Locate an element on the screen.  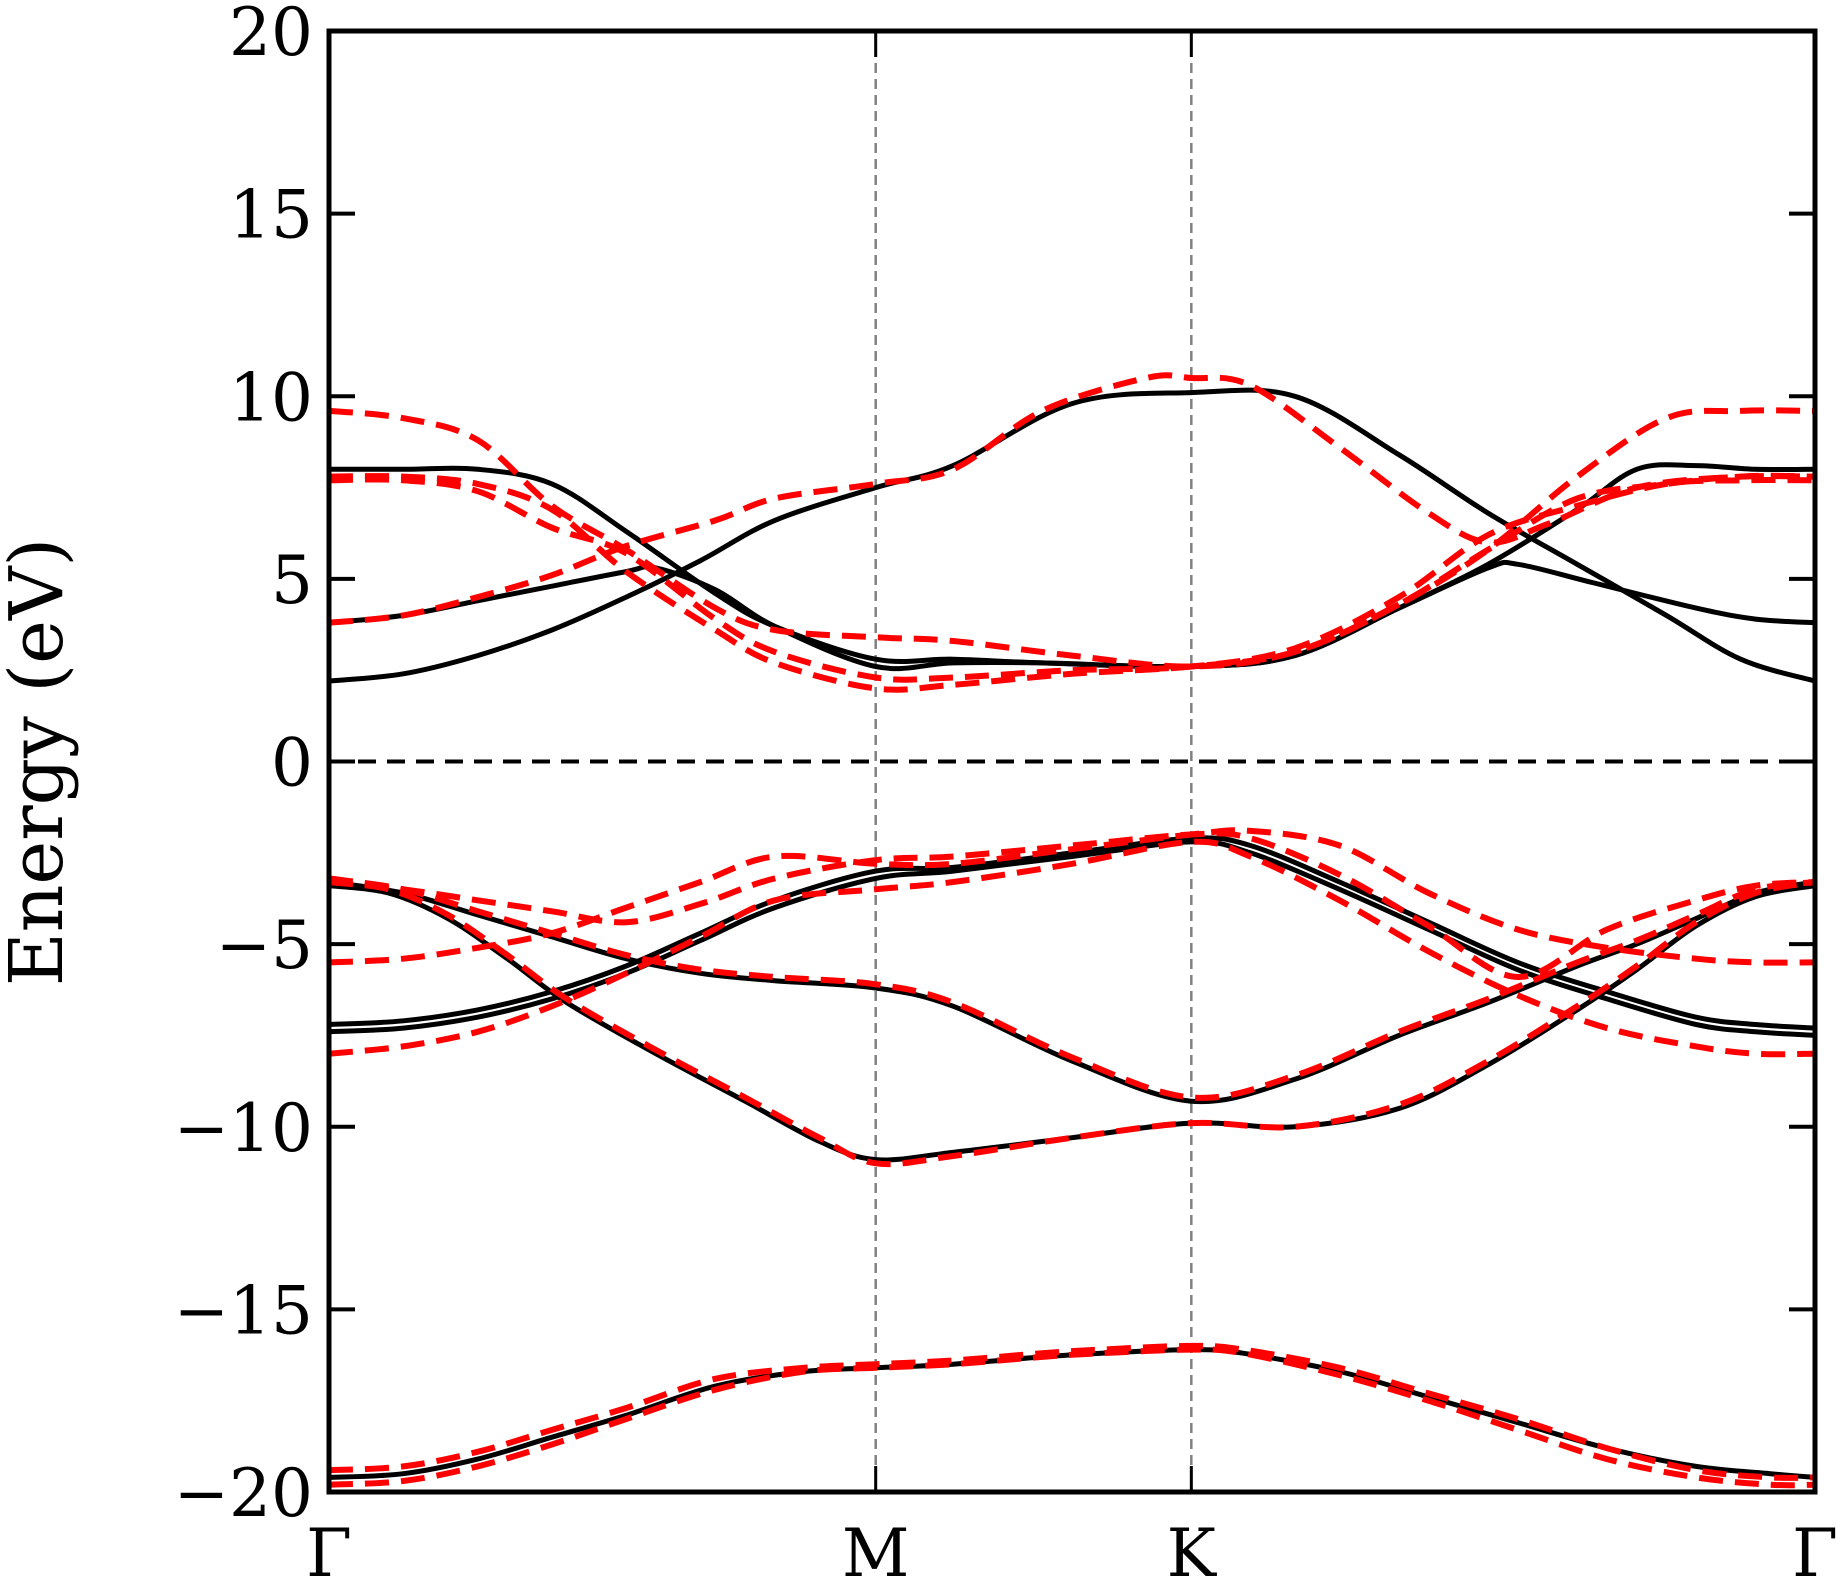
y-tick-label: −10 is located at coordinates (243, 1128).